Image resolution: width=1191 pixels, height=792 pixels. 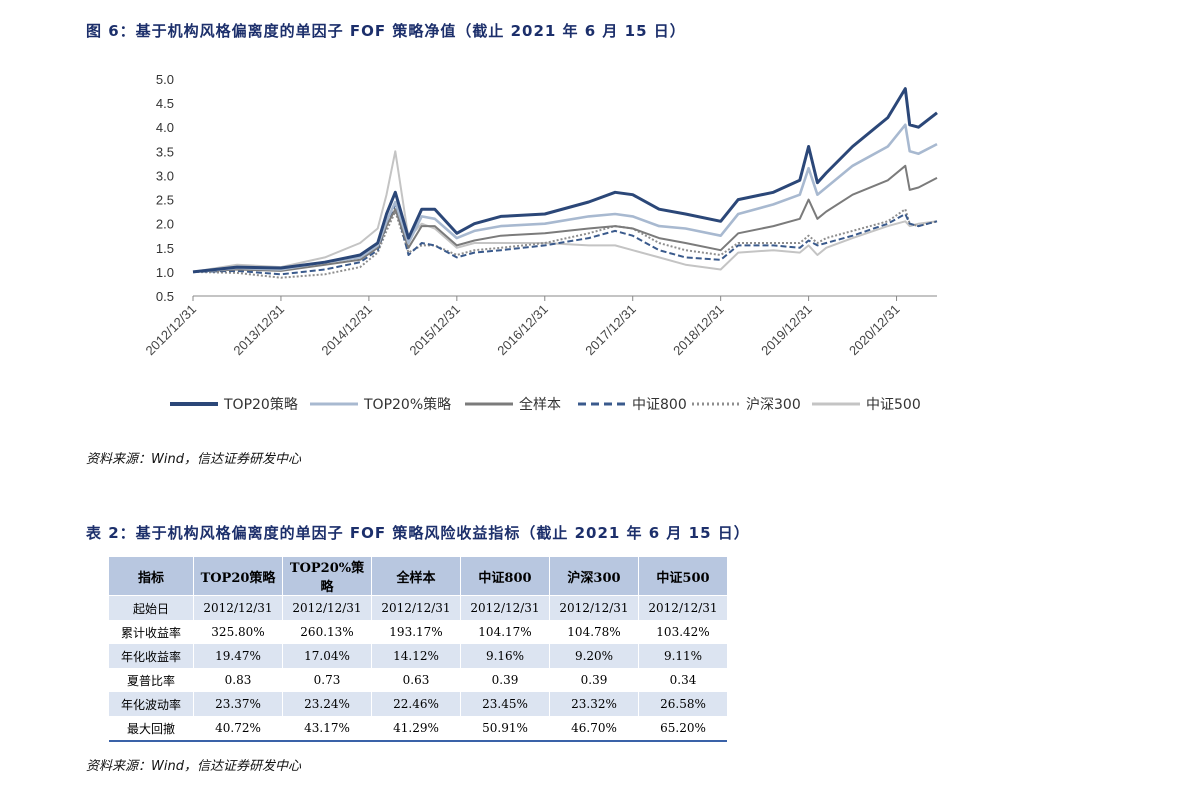 I want to click on y-tick-label: 1.5, so click(x=165, y=248).